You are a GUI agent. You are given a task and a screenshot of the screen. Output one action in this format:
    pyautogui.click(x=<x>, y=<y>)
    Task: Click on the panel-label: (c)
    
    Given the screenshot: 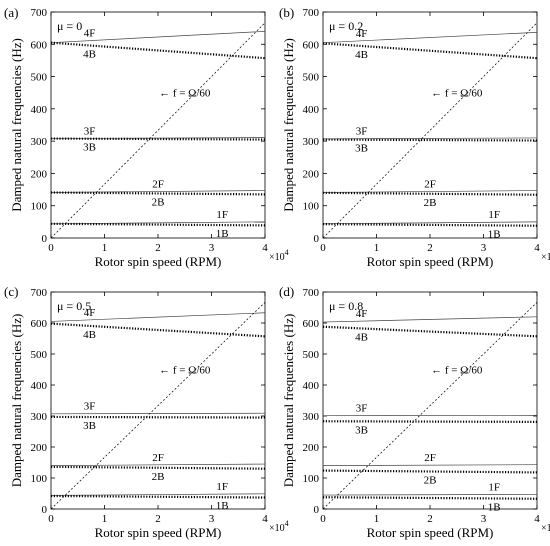 What is the action you would take?
    pyautogui.click(x=11, y=291)
    